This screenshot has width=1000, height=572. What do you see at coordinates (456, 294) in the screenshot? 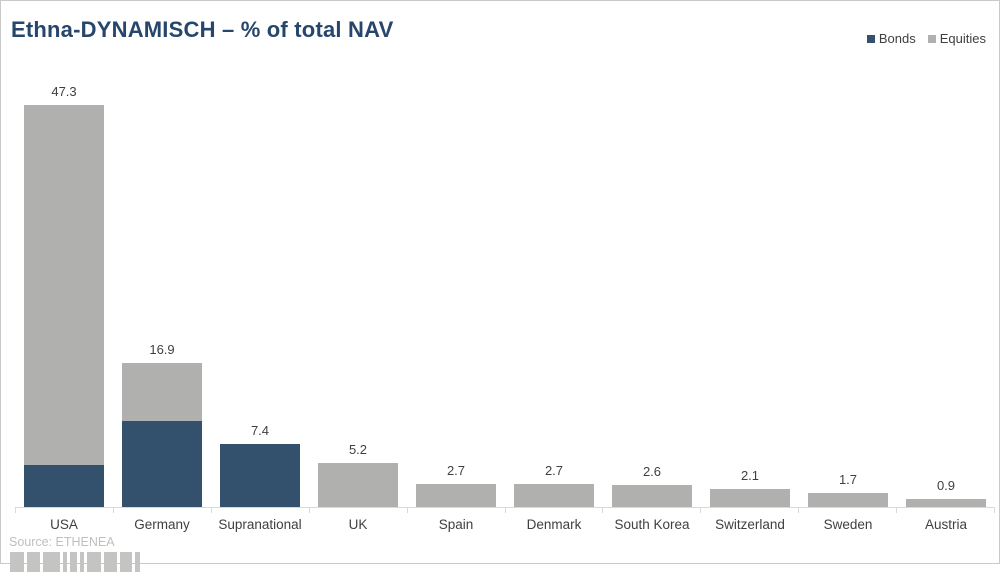
I see `bar-group-spain: 2.7` at bounding box center [456, 294].